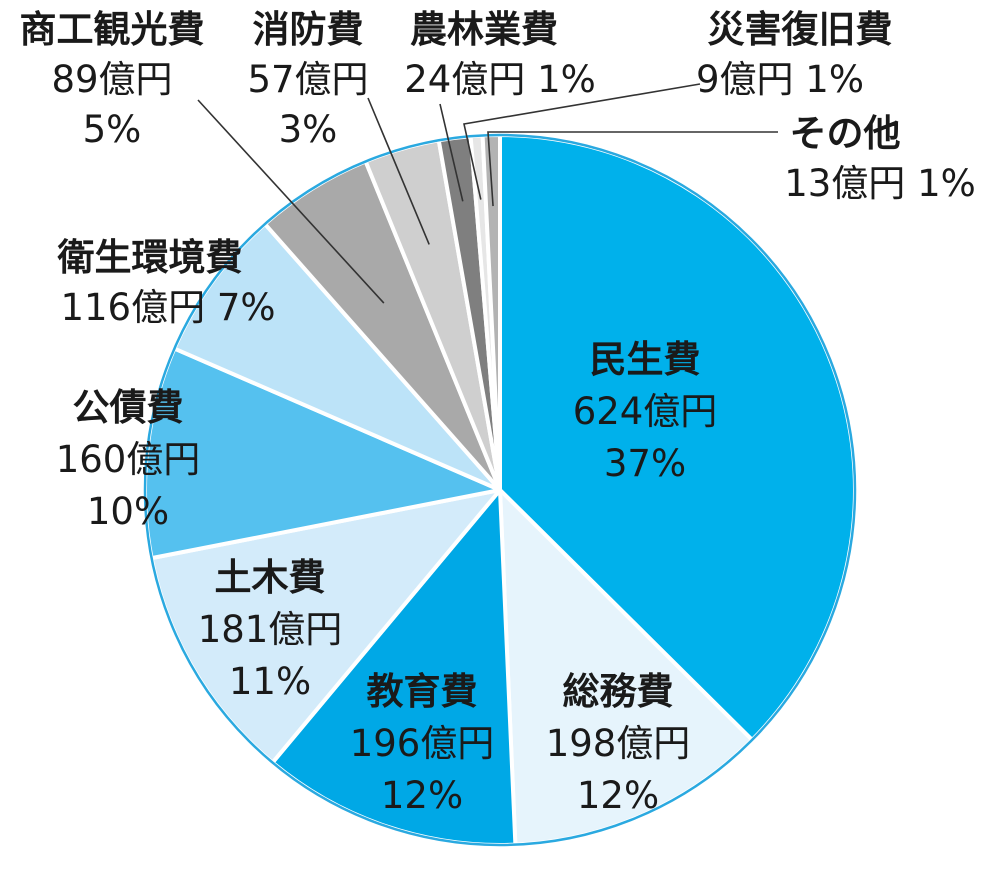  I want to click on slice-label-sonota-value: 13億円, so click(844, 183).